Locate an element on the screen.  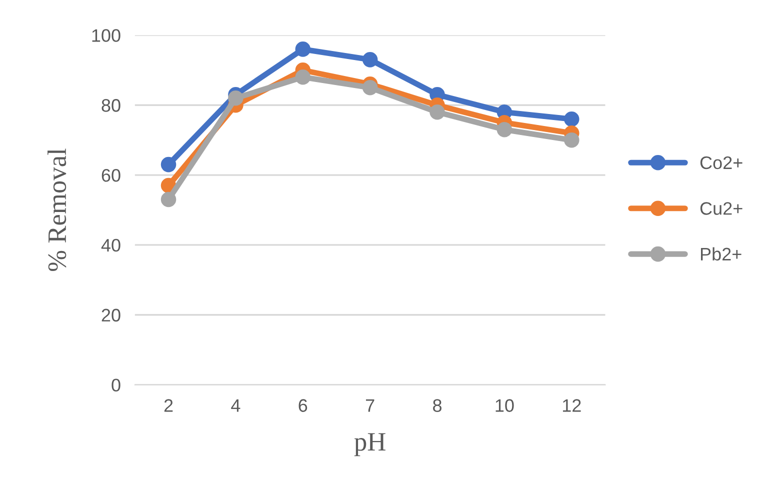
y-tick-label: 20 is located at coordinates (111, 315).